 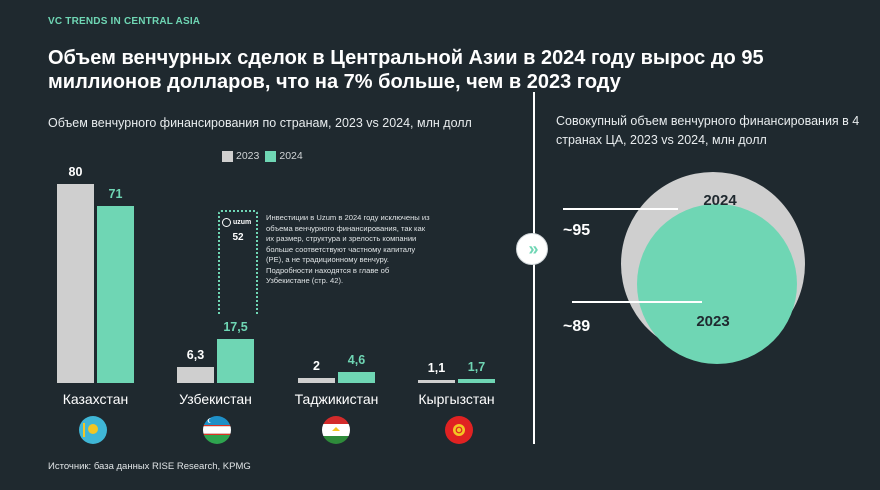 I want to click on uzum-value: 52, so click(x=238, y=237).